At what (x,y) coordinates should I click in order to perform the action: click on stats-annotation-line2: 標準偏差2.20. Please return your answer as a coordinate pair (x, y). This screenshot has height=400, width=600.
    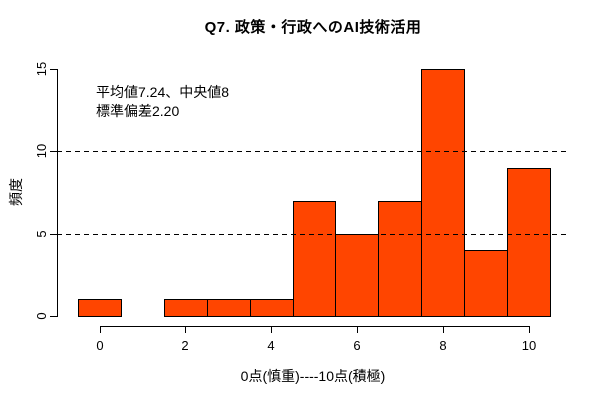
    Looking at the image, I should click on (138, 111).